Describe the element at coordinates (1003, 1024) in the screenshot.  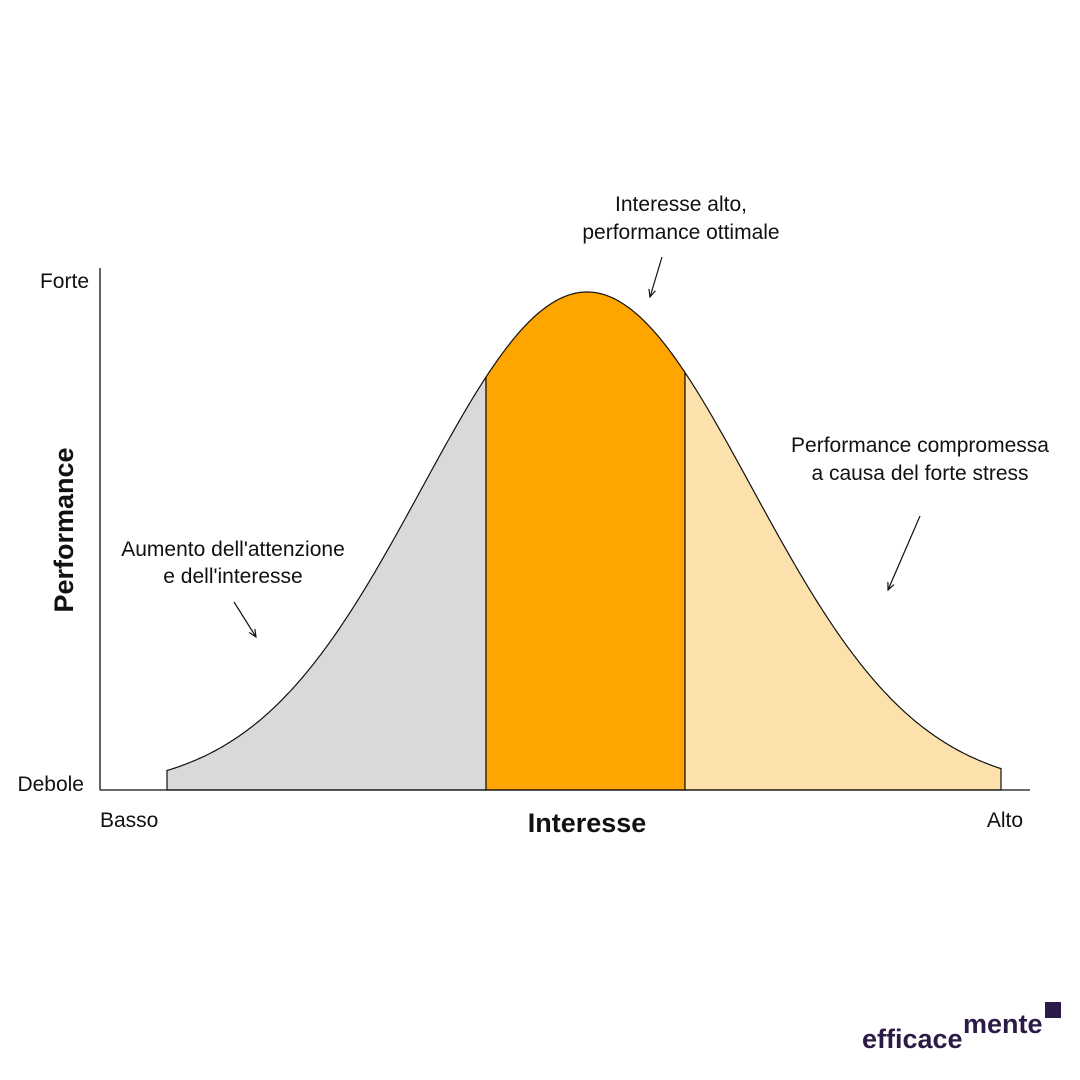
I see `logo-text: mente` at that location.